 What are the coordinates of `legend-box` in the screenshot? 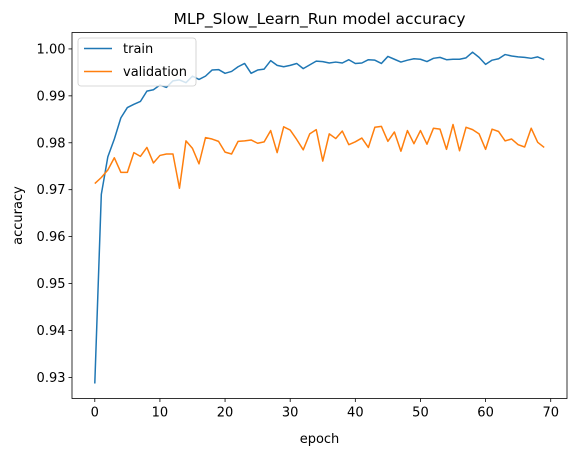 It's located at (137, 62).